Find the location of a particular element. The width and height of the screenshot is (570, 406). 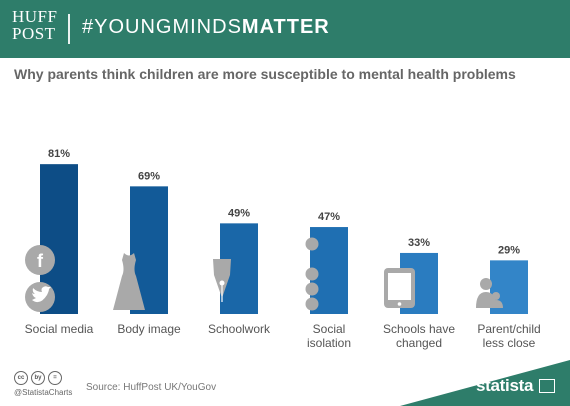

huffpost-logo: HUFF POST is located at coordinates (34, 25).